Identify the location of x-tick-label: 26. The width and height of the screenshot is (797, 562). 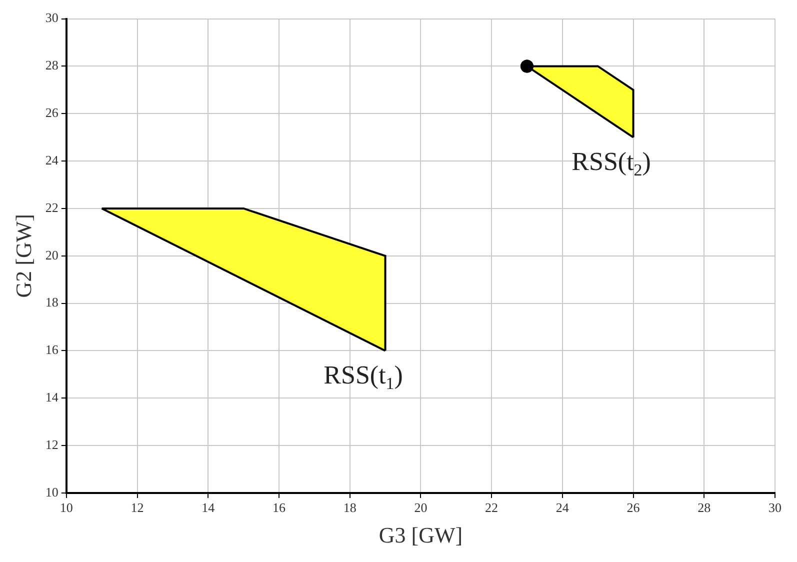
(633, 508).